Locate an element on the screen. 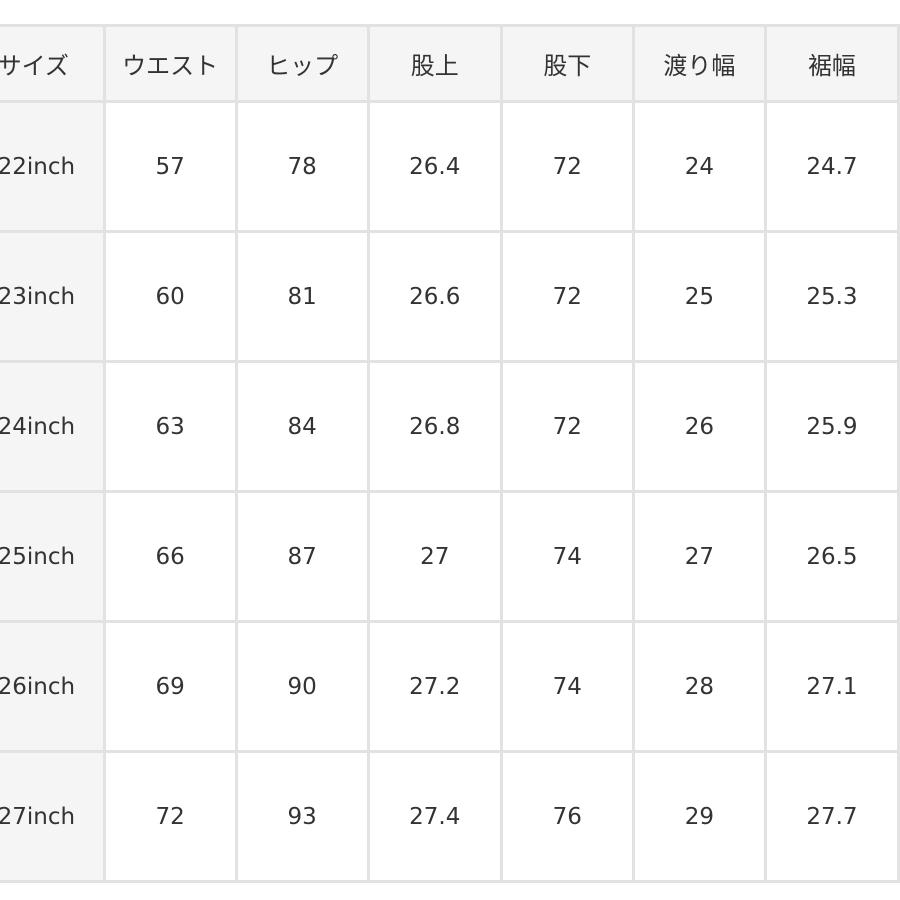 Image resolution: width=900 pixels, height=900 pixels. measurement-cell: 84 is located at coordinates (303, 428).